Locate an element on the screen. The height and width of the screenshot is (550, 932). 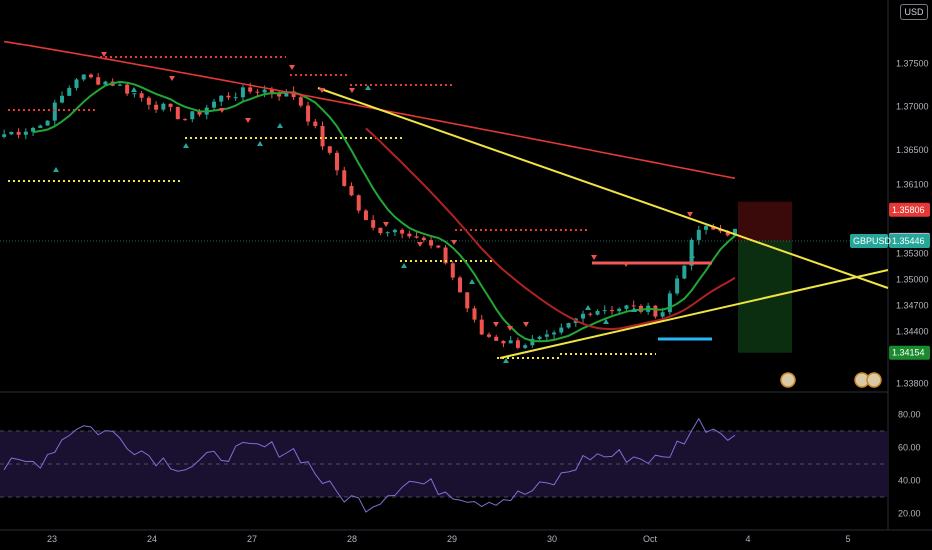
stop-price-tag-text: 1.35806 is located at coordinates (908, 210).